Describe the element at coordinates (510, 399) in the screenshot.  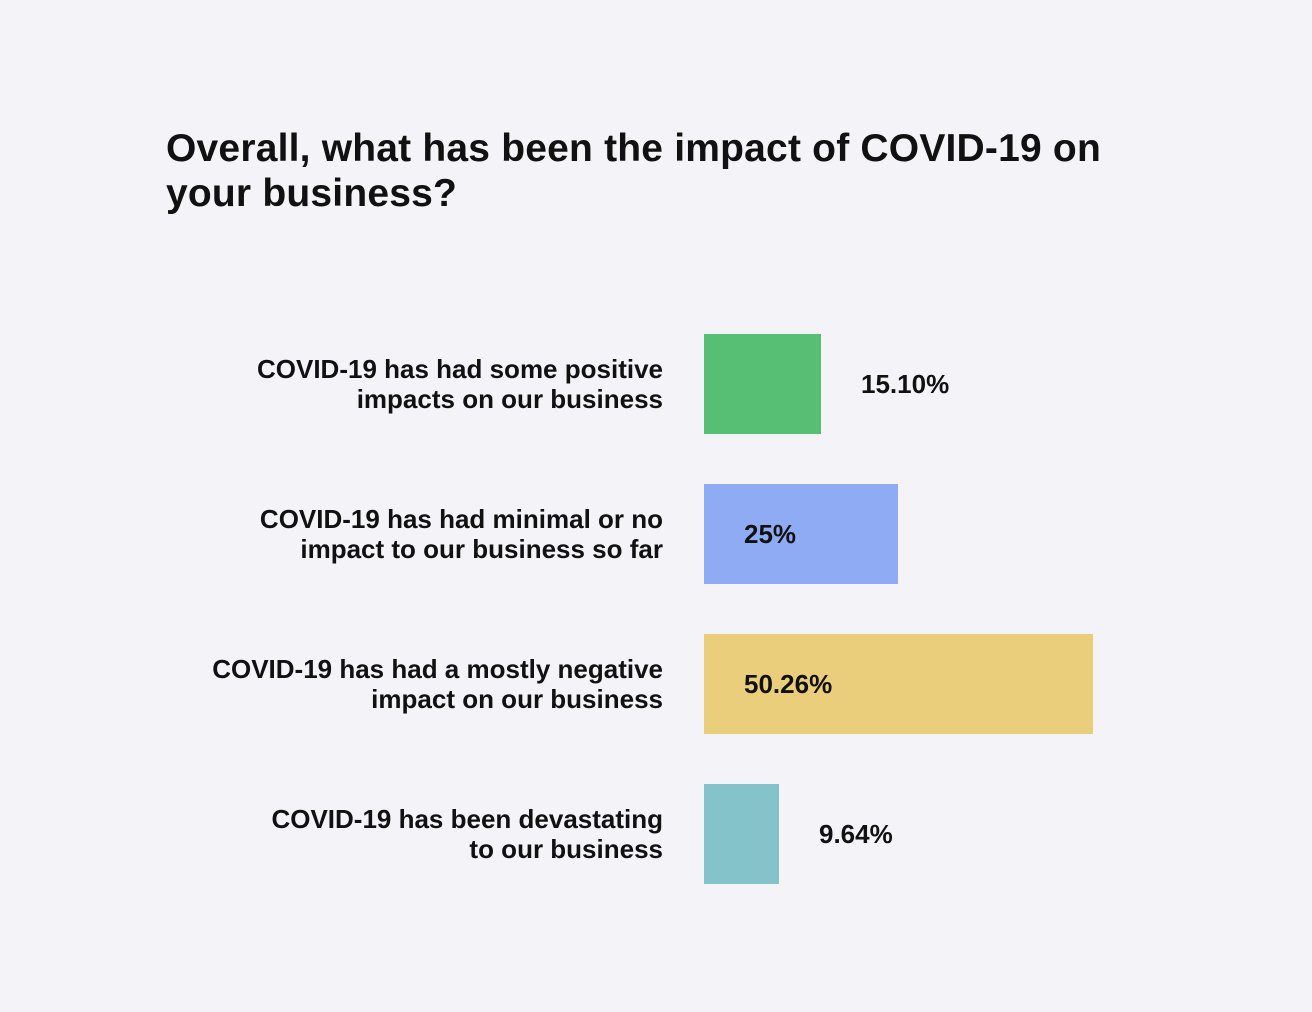
I see `category-label-1-line-2: impacts on our business` at that location.